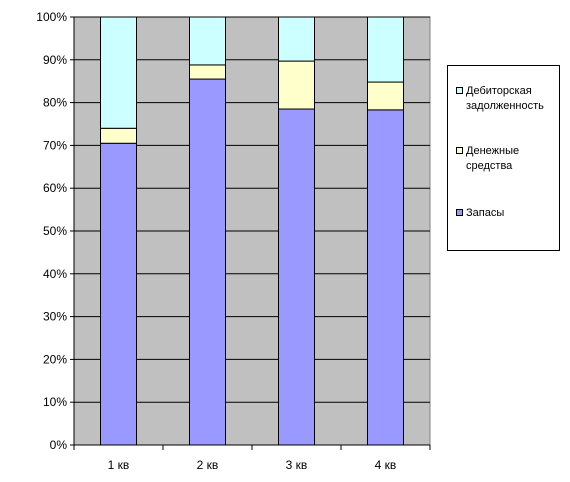  Describe the element at coordinates (505, 106) in the screenshot. I see `legend-label-receivables-line2: задолженность` at that location.